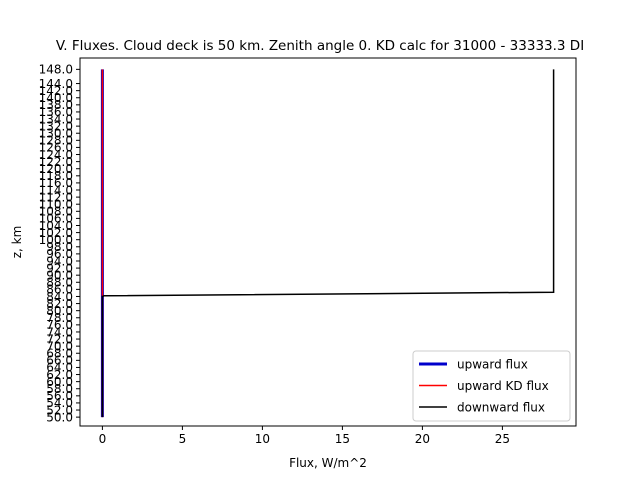  What do you see at coordinates (501, 408) in the screenshot?
I see `legend-label-2: downward flux` at bounding box center [501, 408].